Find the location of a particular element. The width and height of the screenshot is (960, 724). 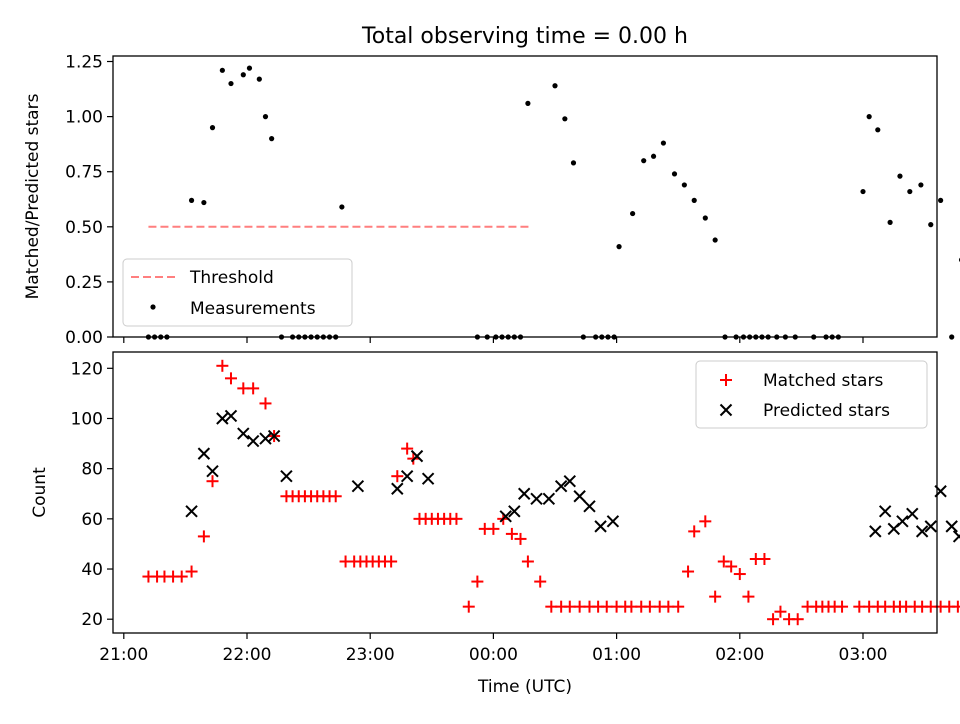

y-axis-label: Count is located at coordinates (40, 492).